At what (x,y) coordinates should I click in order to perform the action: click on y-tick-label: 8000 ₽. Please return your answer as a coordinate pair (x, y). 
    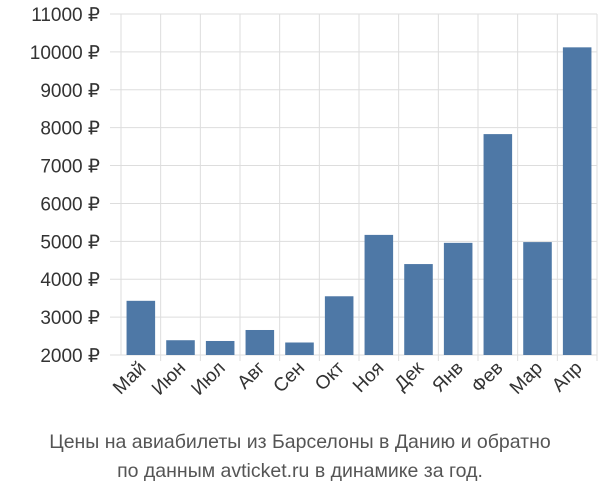
    Looking at the image, I should click on (70, 129).